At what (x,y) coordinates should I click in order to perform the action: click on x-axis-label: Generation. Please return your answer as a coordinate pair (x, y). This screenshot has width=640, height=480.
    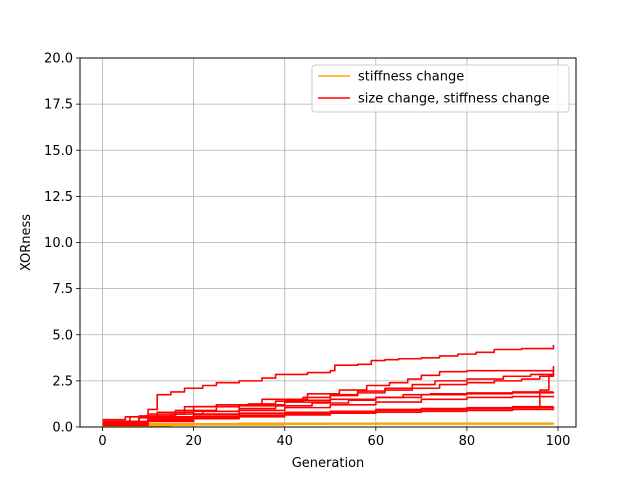
    Looking at the image, I should click on (328, 463).